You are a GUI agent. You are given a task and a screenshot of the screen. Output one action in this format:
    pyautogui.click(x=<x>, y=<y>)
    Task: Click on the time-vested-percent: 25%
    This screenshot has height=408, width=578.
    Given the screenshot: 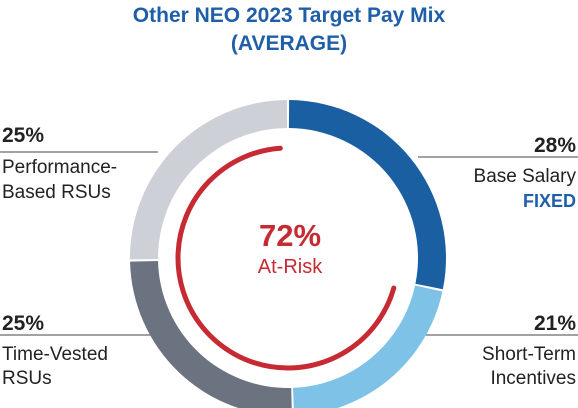 What is the action you would take?
    pyautogui.click(x=23, y=323)
    